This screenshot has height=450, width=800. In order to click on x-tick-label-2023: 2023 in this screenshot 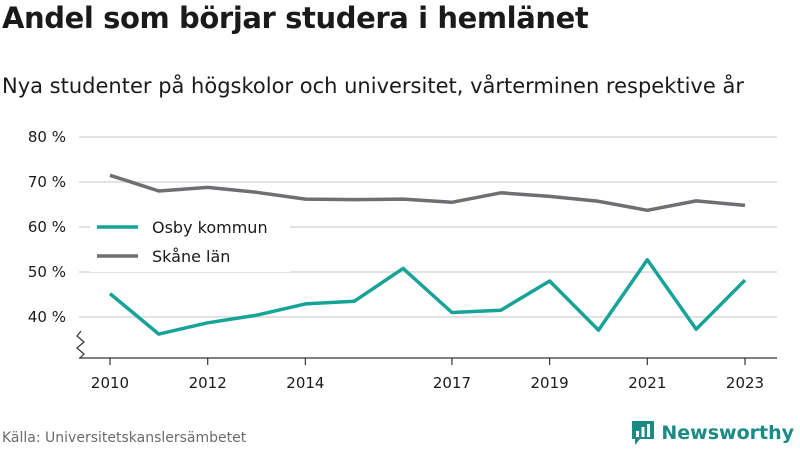, I will do `click(745, 383)`.